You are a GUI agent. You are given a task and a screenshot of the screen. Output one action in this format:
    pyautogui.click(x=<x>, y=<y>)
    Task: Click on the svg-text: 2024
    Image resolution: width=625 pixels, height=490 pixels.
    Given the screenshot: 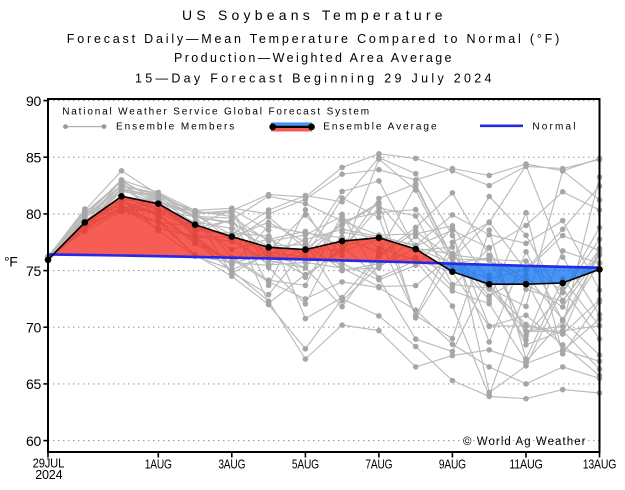 What is the action you would take?
    pyautogui.click(x=48, y=474)
    